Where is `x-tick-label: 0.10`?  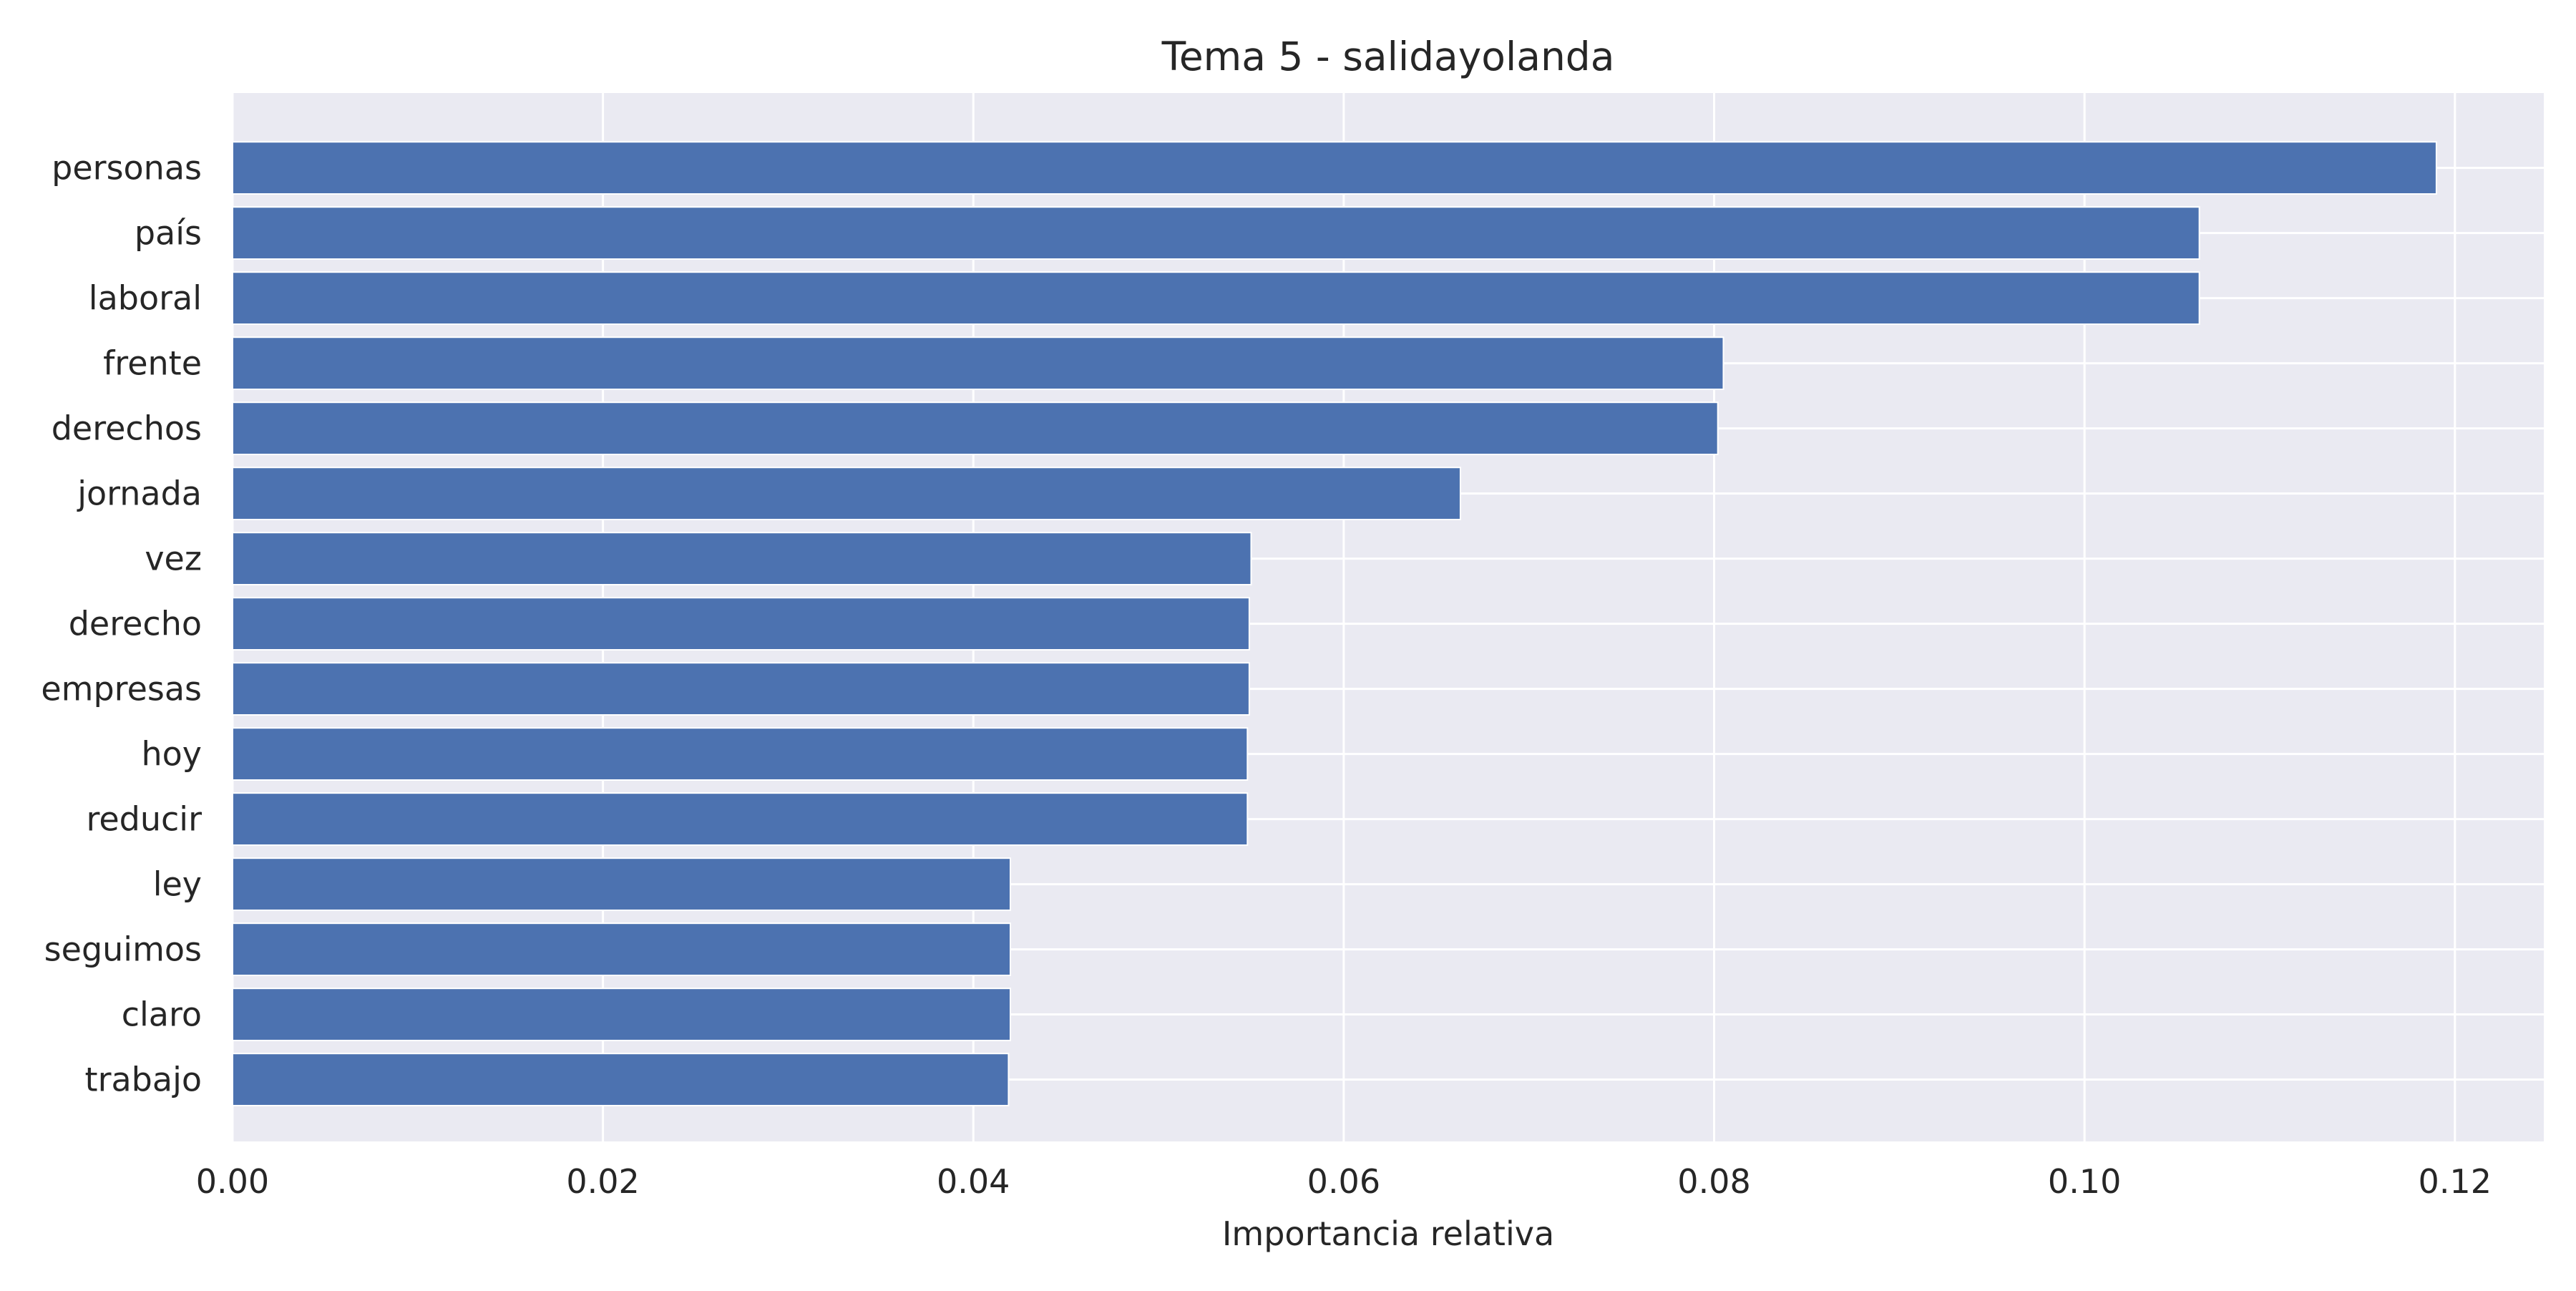
x-tick-label: 0.10 is located at coordinates (2084, 1181).